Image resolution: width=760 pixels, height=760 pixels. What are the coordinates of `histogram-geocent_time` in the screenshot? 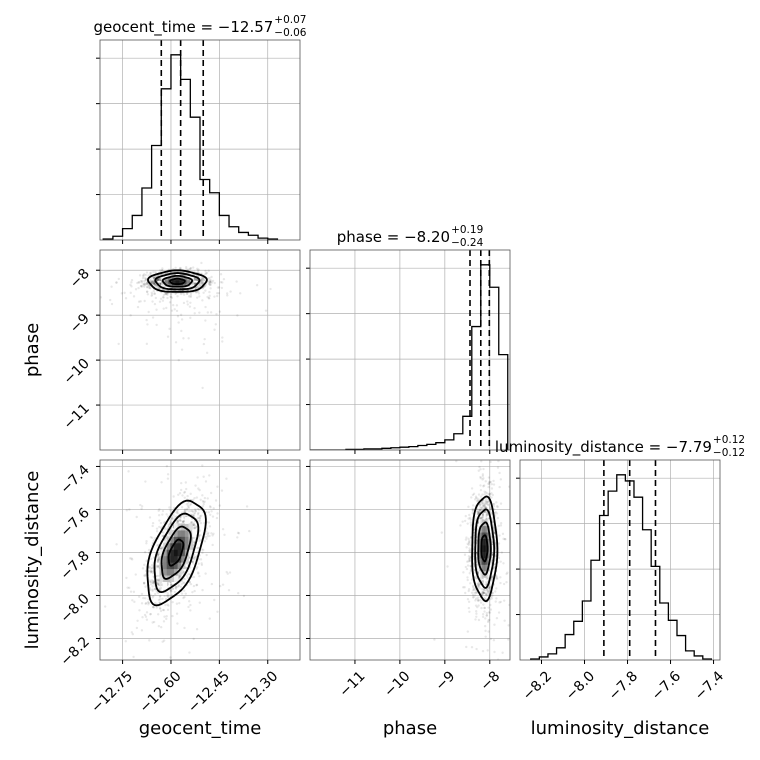 It's located at (190, 147).